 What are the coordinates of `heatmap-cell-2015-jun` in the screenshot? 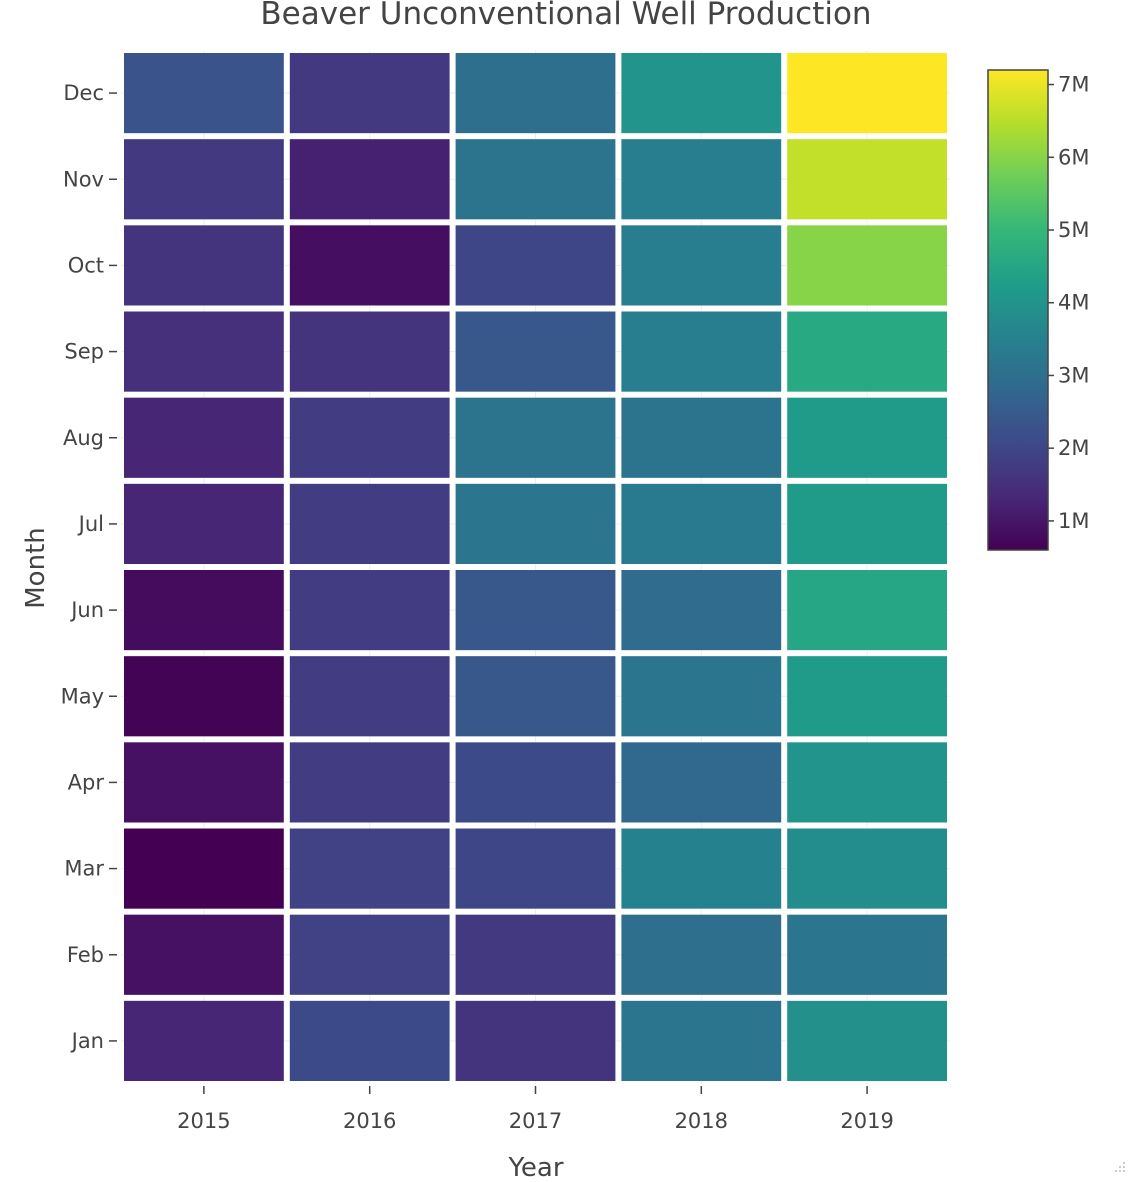 It's located at (204, 610).